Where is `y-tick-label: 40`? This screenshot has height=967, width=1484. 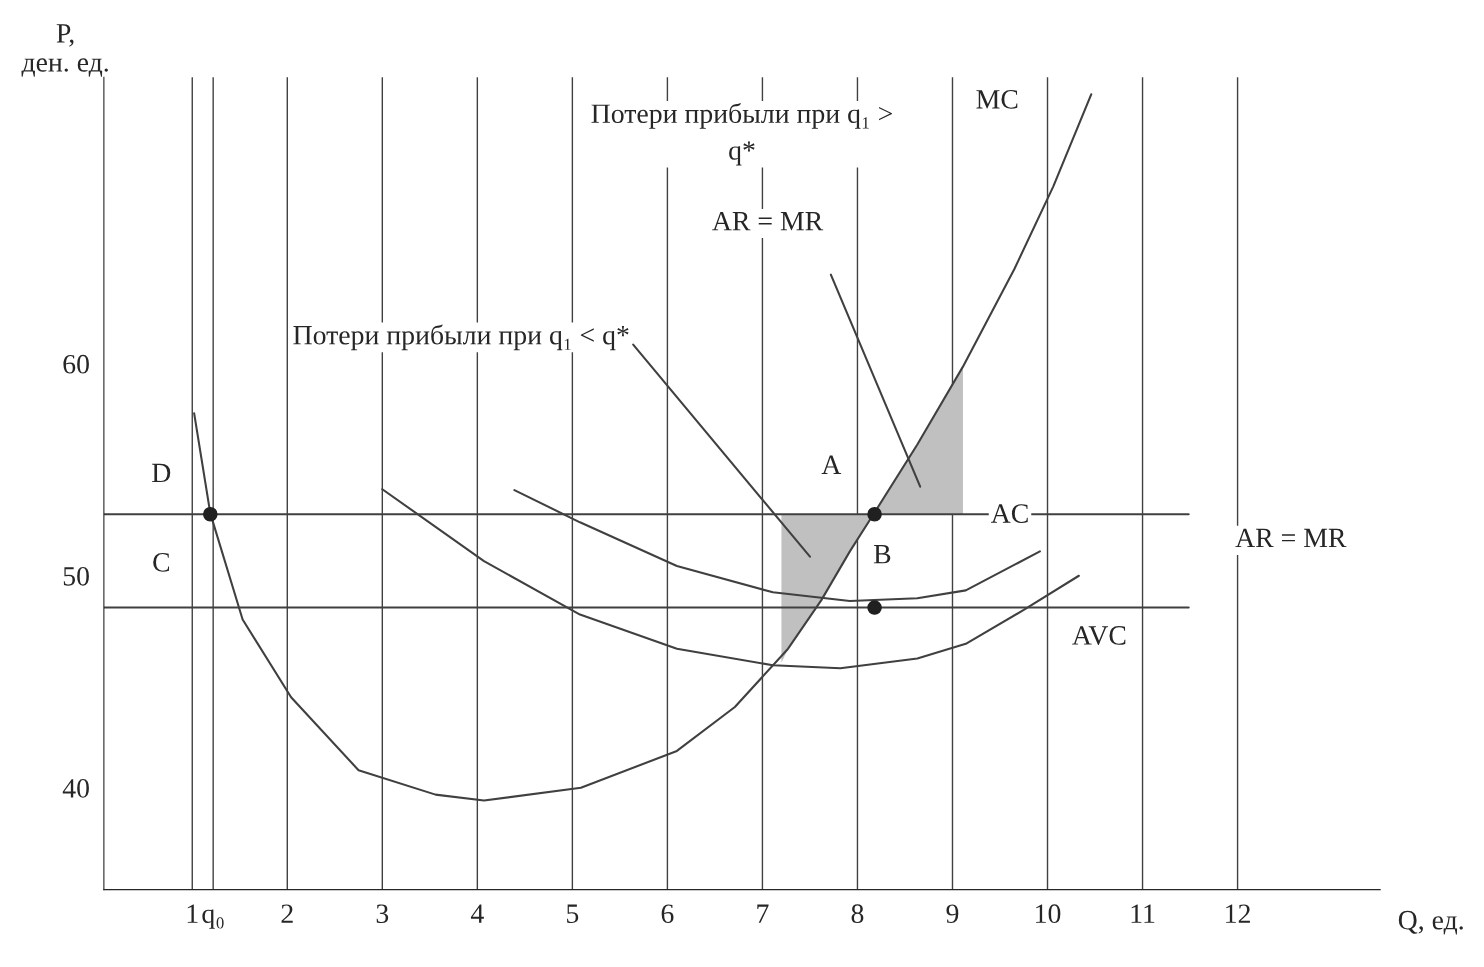
y-tick-label: 40 is located at coordinates (75, 788).